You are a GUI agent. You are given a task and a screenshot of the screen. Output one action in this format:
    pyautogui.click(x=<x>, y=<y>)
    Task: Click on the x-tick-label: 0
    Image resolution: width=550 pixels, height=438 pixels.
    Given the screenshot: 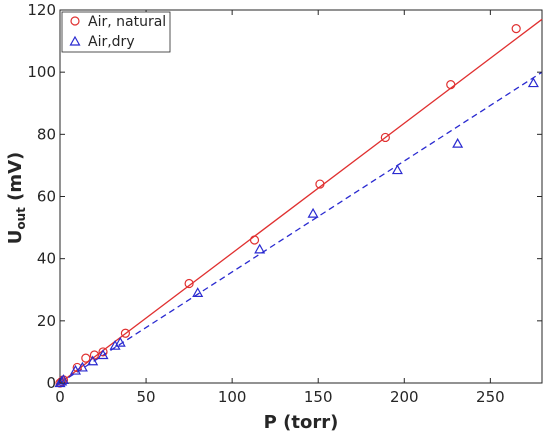 What is the action you would take?
    pyautogui.click(x=60, y=397)
    